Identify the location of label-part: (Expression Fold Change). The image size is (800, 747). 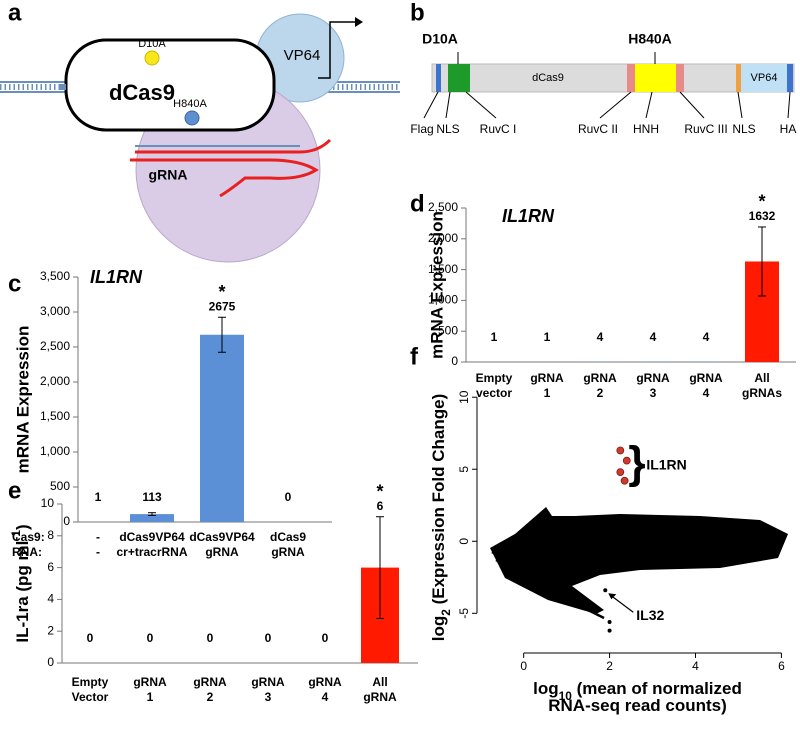
(438, 501).